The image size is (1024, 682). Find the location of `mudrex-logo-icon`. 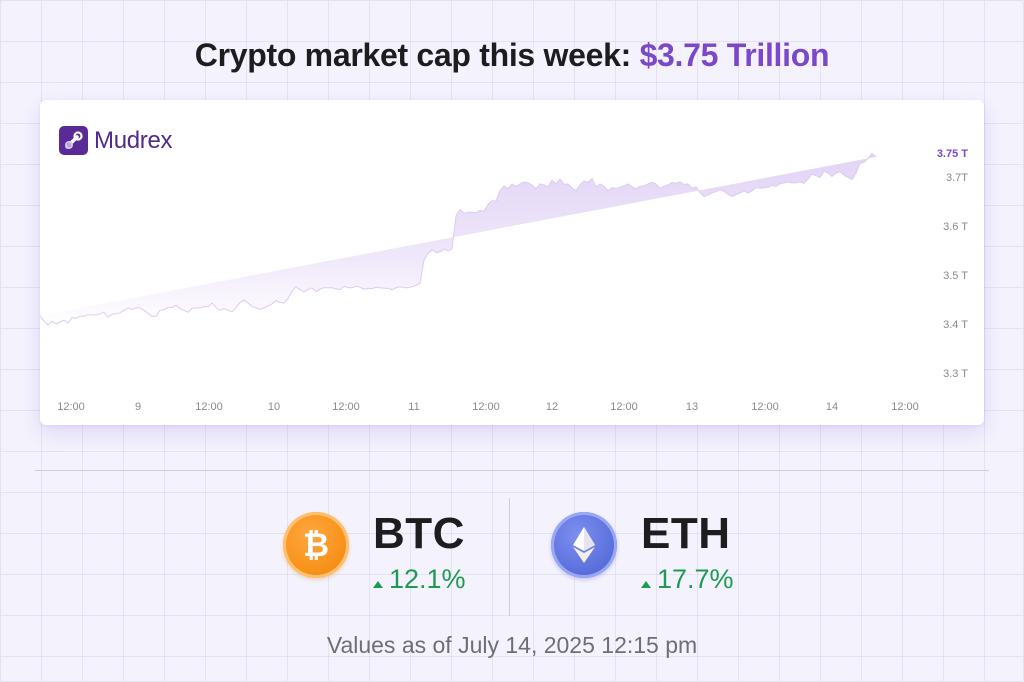

mudrex-logo-icon is located at coordinates (73, 140).